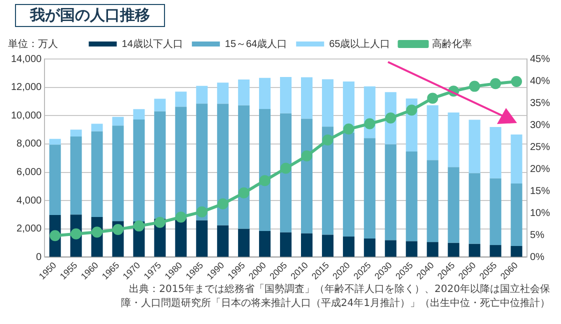  I want to click on chart-title: 我が国の人口推移, so click(90, 15).